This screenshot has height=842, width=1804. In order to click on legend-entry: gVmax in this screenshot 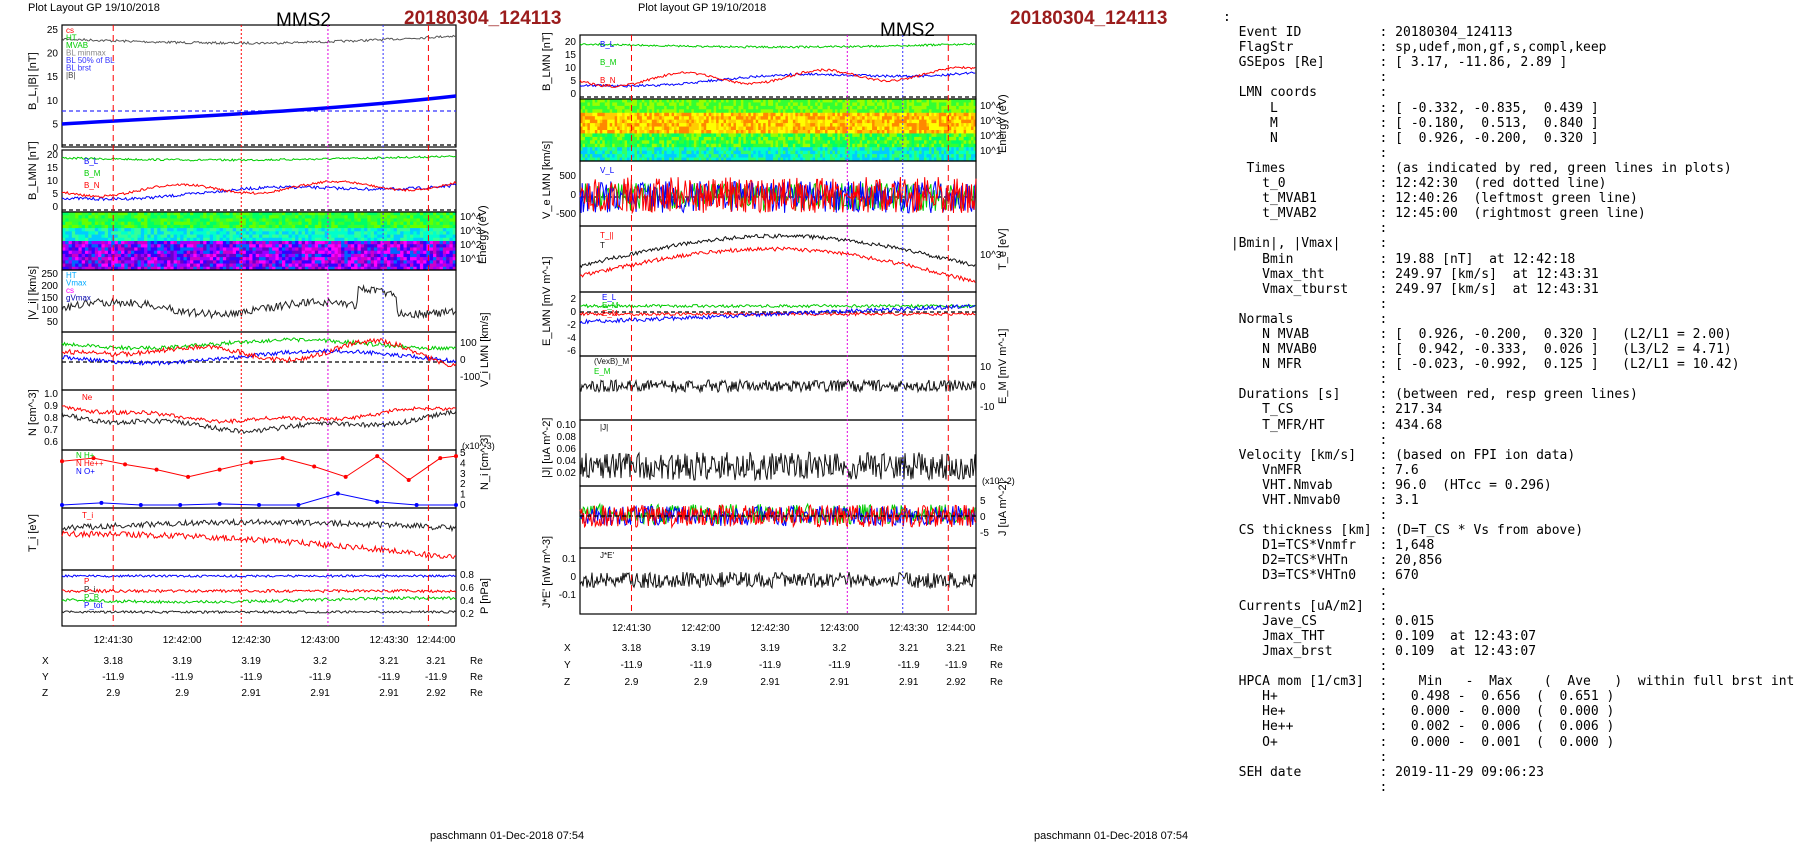, I will do `click(78, 298)`.